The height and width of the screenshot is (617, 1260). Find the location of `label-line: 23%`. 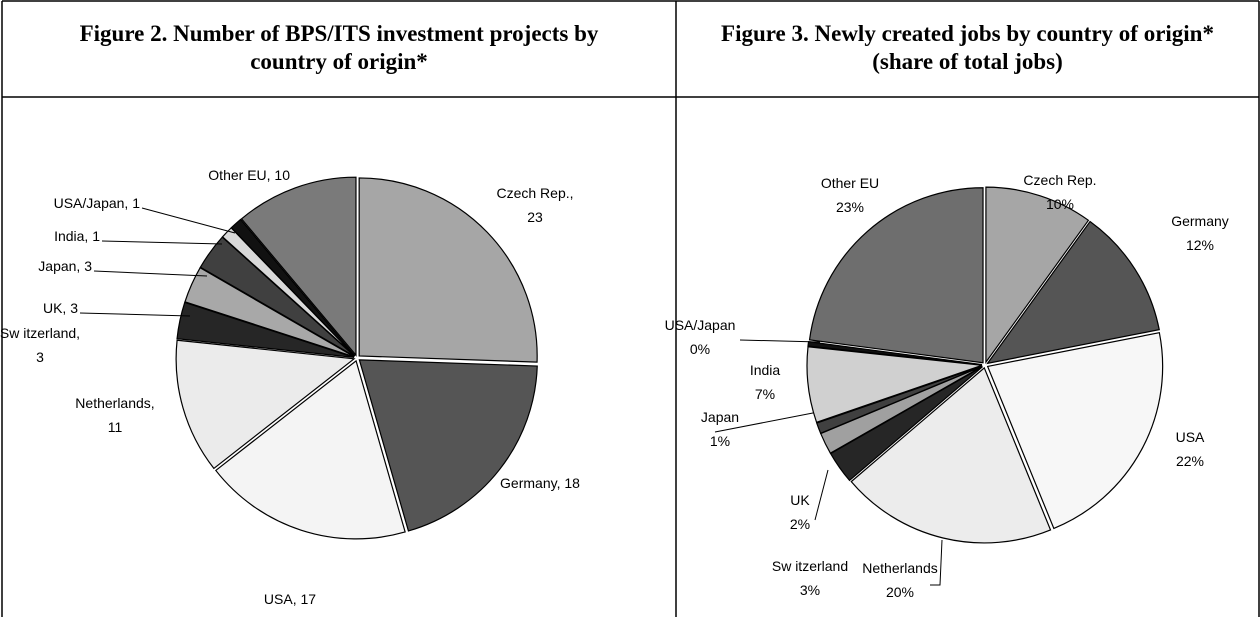

label-line: 23% is located at coordinates (850, 207).